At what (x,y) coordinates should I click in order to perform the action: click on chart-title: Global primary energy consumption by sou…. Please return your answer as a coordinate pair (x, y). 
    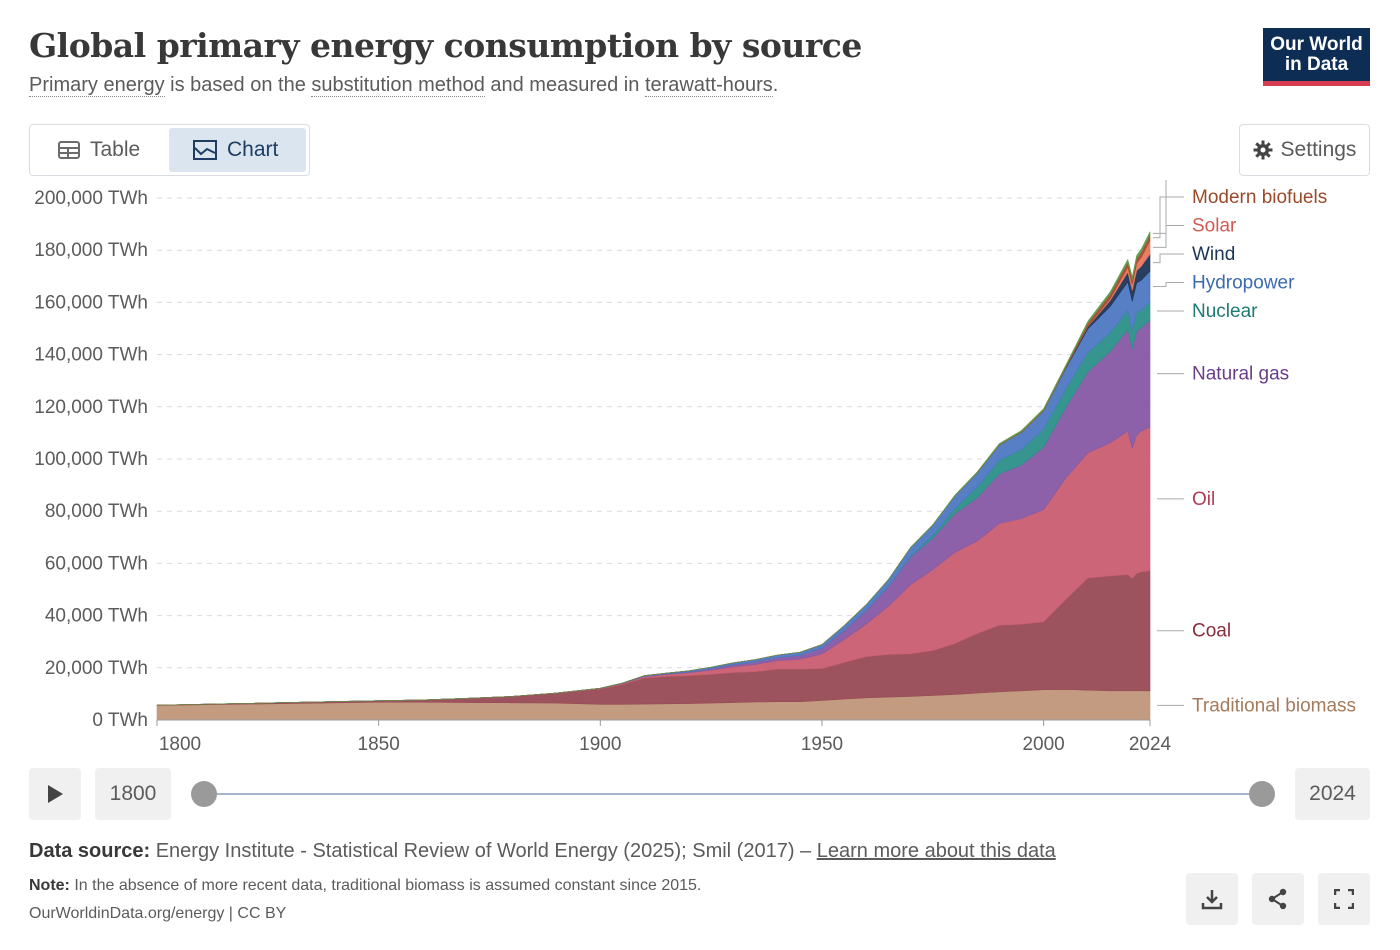
    Looking at the image, I should click on (445, 45).